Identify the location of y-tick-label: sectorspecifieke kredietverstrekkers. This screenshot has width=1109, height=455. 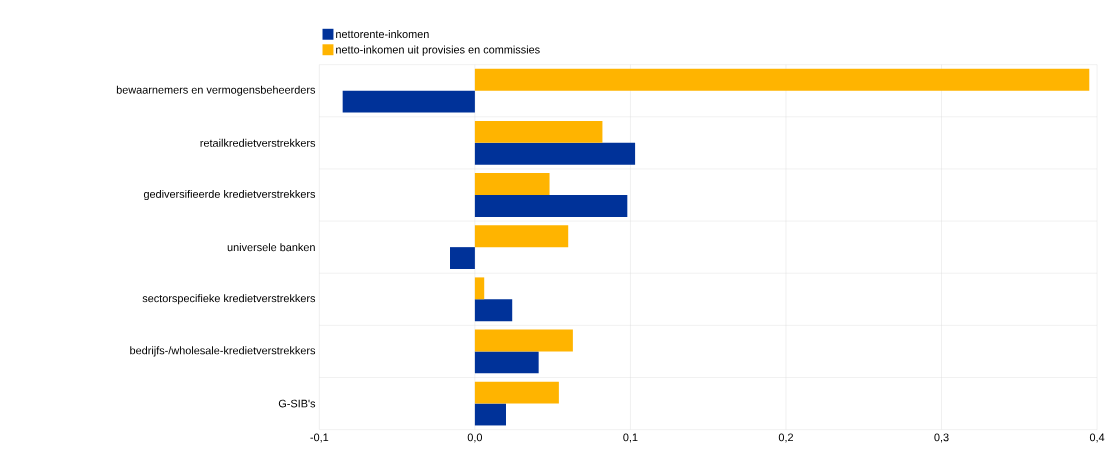
(229, 299).